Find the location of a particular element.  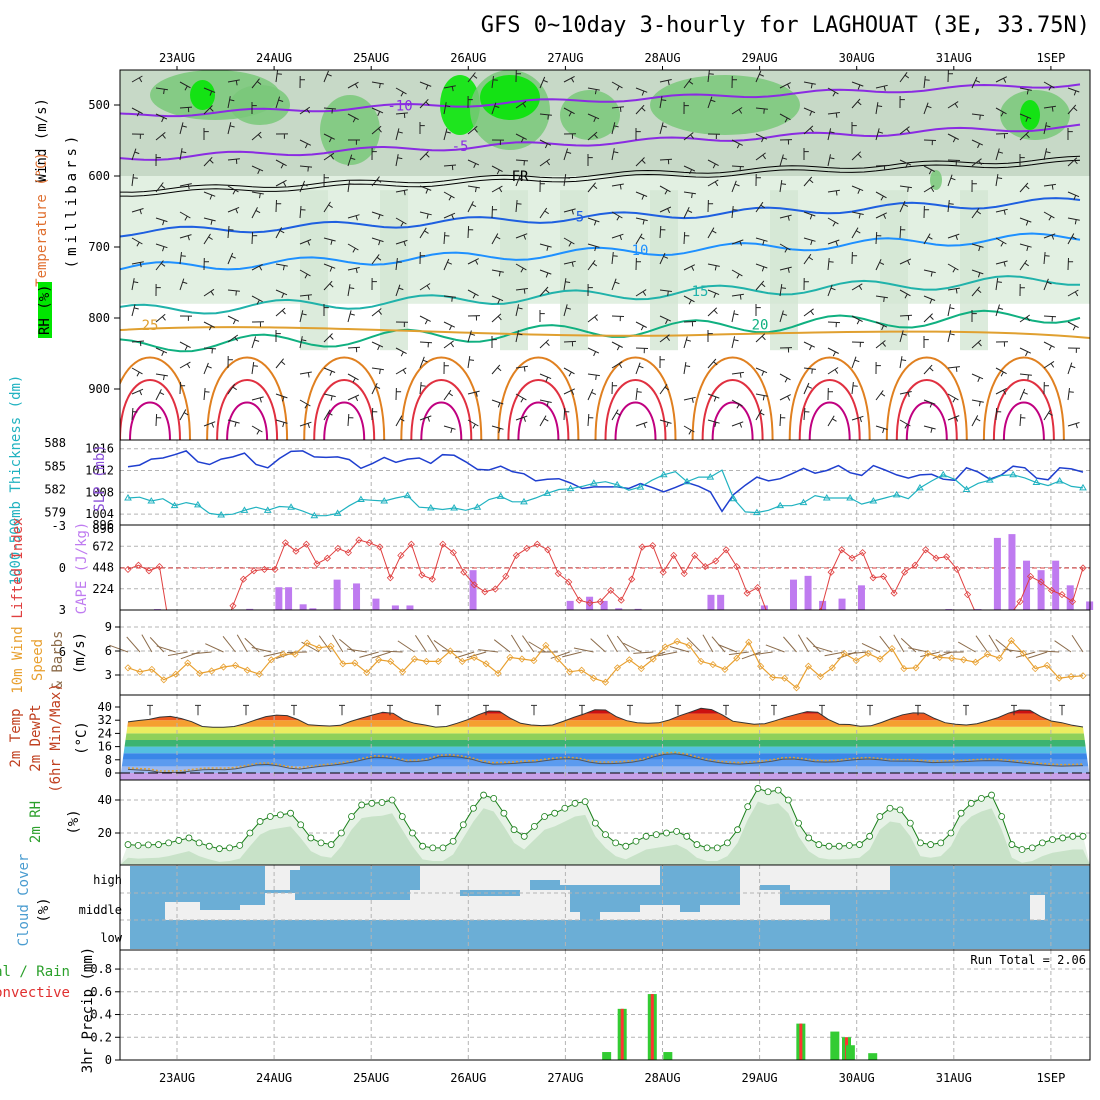

panel-ylabel: 3hr Precip (mm) is located at coordinates (88, 1010).